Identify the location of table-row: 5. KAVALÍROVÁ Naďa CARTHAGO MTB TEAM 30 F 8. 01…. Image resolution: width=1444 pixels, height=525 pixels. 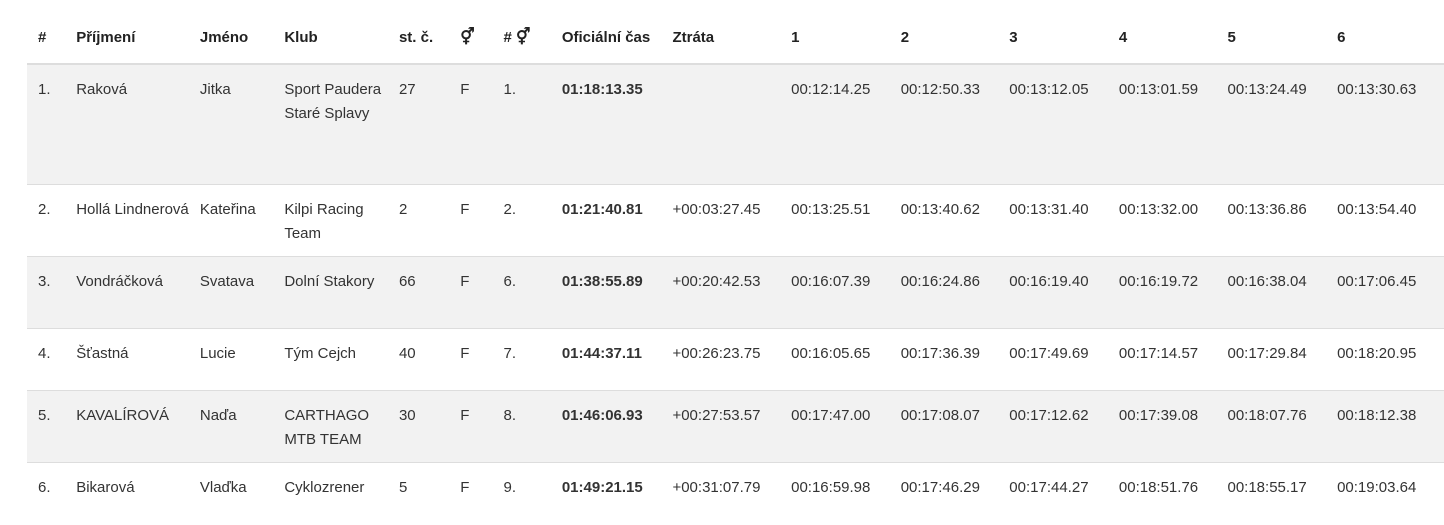
(735, 425).